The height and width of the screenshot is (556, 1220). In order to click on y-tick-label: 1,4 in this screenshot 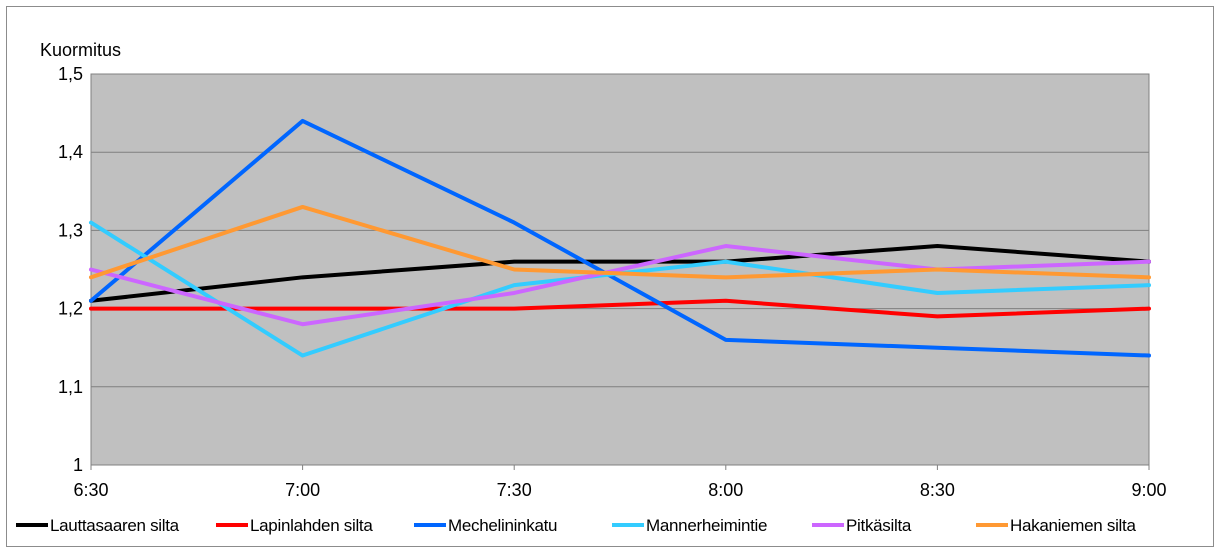, I will do `click(70, 152)`.